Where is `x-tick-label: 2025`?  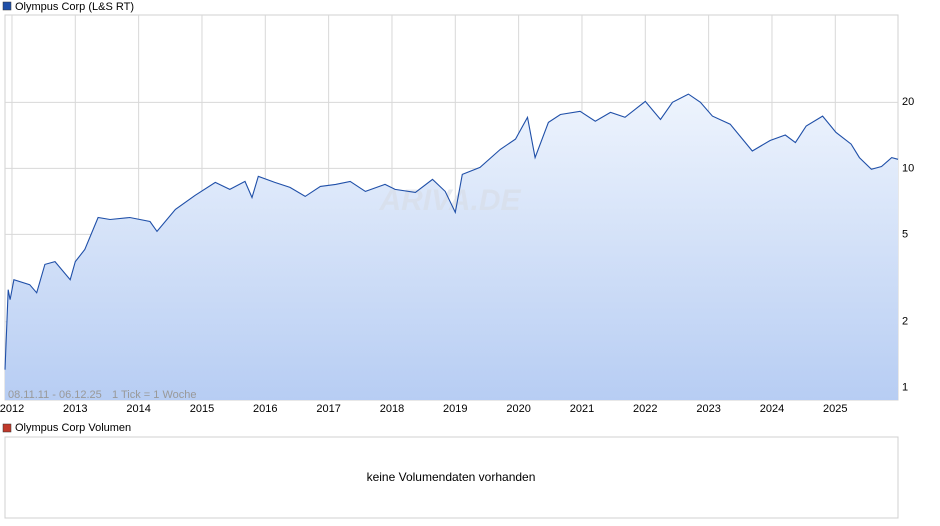 x-tick-label: 2025 is located at coordinates (835, 409).